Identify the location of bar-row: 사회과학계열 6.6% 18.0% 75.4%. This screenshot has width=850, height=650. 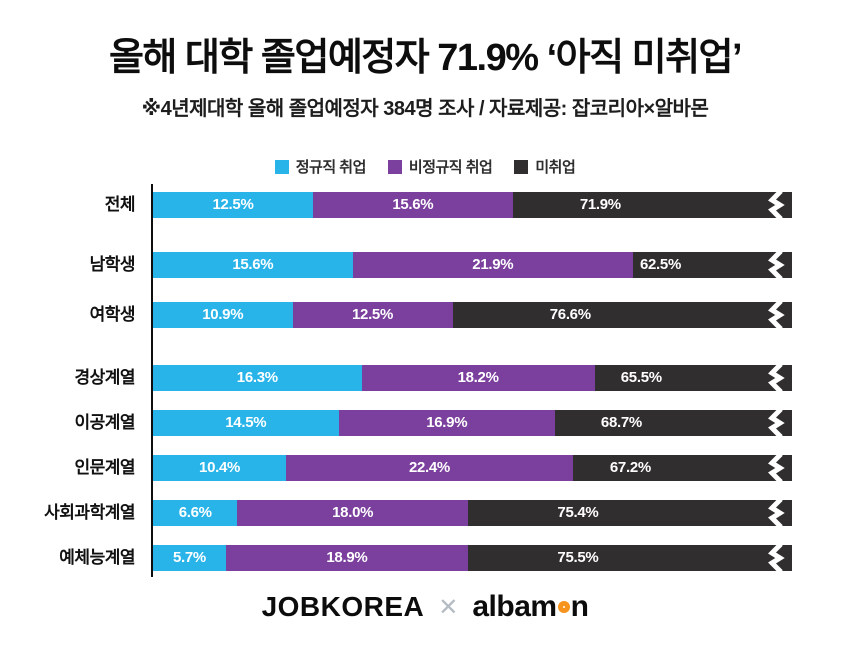
(401, 513).